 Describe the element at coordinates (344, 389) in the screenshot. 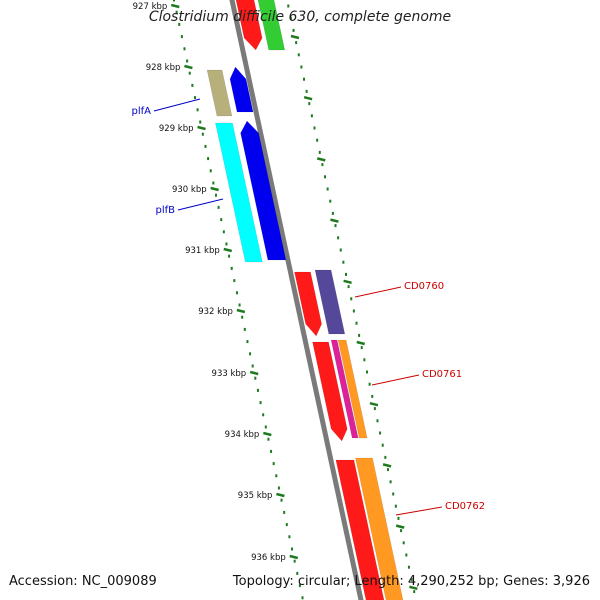

I see `gene-magenta-cd0761` at that location.